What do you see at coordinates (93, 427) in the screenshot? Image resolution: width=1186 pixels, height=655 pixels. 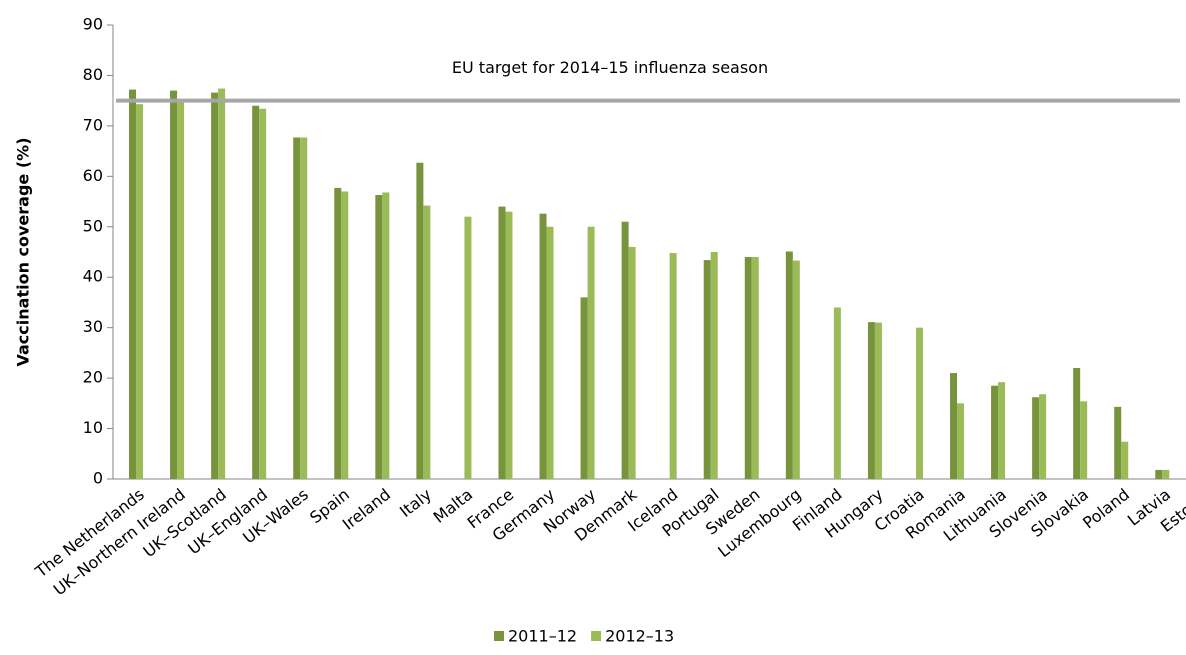 I see `y-tick-label: 10` at bounding box center [93, 427].